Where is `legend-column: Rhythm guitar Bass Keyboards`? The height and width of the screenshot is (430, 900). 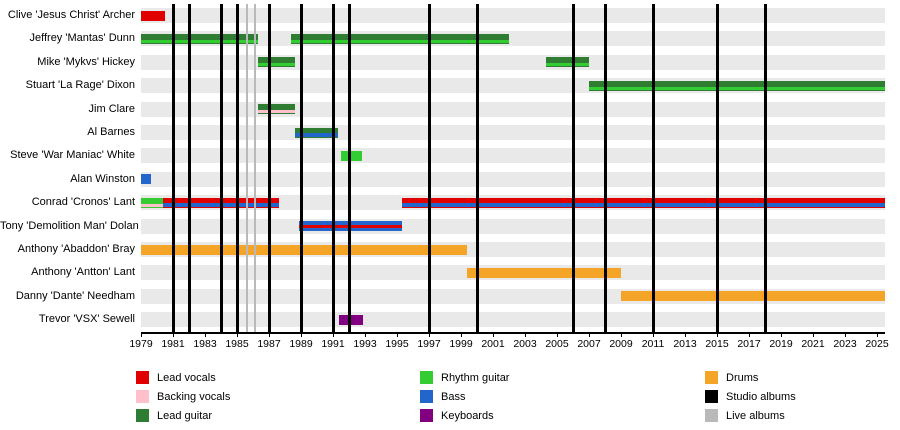 legend-column: Rhythm guitar Bass Keyboards is located at coordinates (464, 396).